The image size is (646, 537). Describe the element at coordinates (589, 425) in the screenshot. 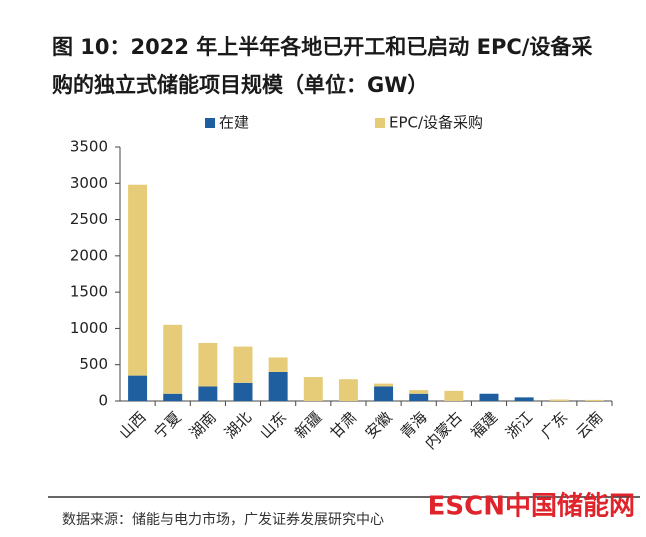

I see `x-tick-label: 云南` at that location.